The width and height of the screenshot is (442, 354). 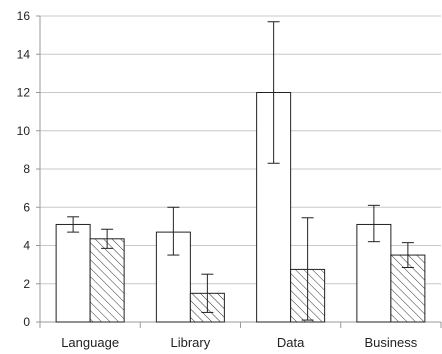 I want to click on x-tick-label-data: Data, so click(x=291, y=342).